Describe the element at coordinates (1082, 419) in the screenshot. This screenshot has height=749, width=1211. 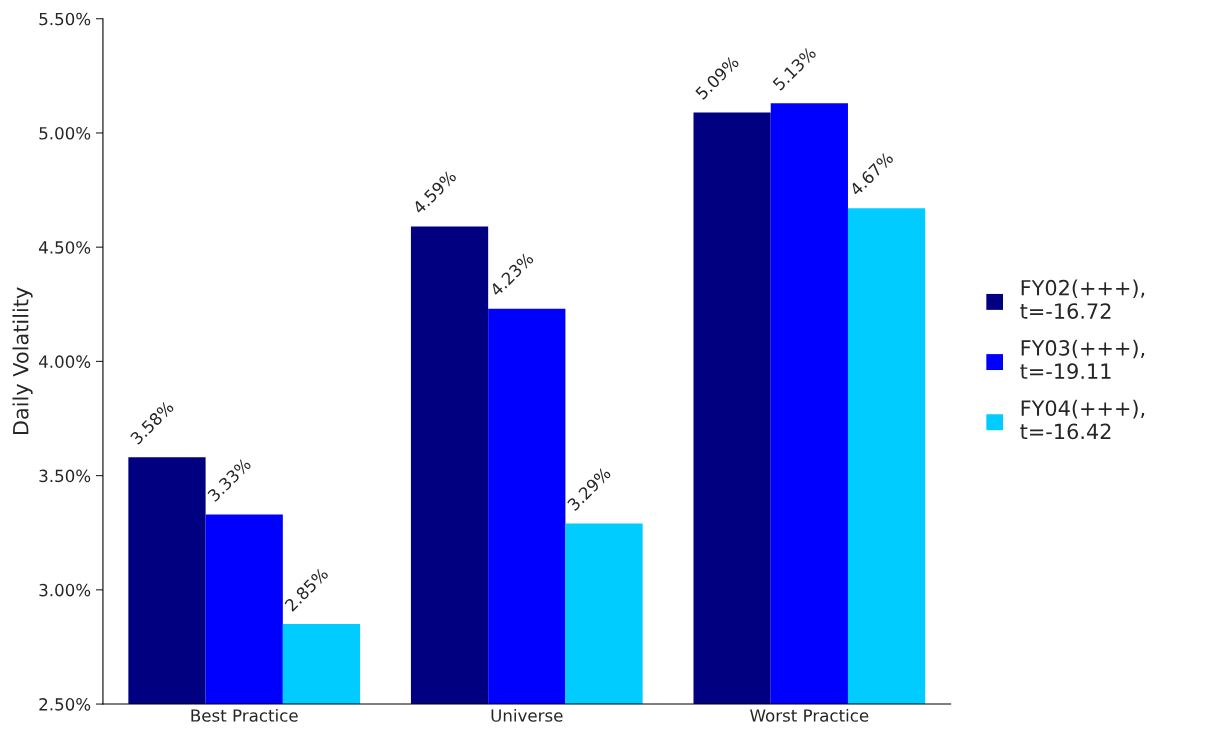
I see `legend-label: FY04(+++), t=-16.42` at that location.